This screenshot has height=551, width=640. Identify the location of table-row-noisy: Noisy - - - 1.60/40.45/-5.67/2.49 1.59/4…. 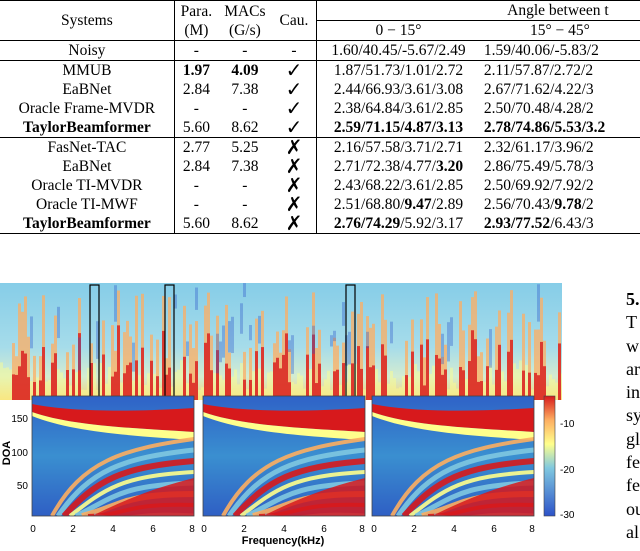
(320, 50).